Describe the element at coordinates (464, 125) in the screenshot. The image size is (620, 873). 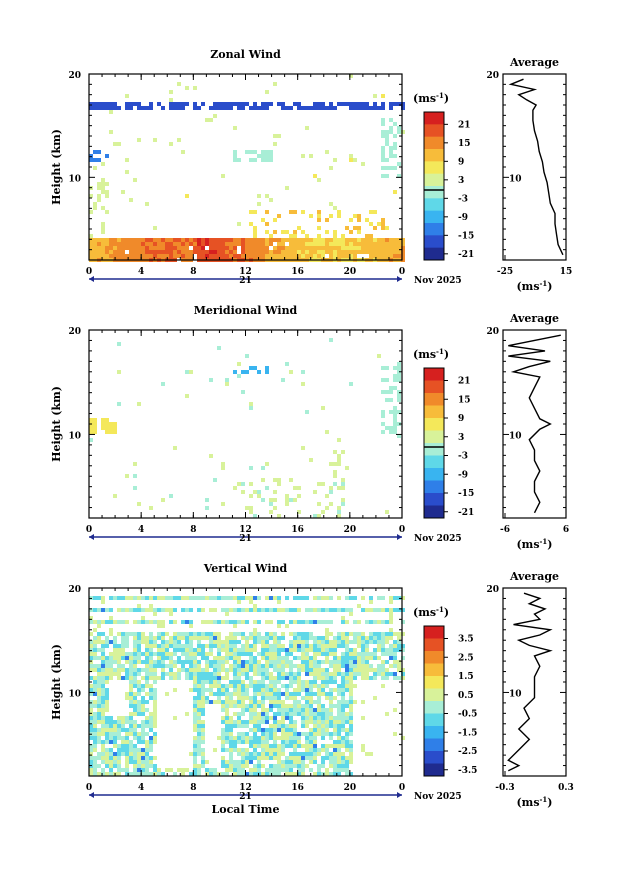
I see `colorbar-tick-label: 21` at that location.